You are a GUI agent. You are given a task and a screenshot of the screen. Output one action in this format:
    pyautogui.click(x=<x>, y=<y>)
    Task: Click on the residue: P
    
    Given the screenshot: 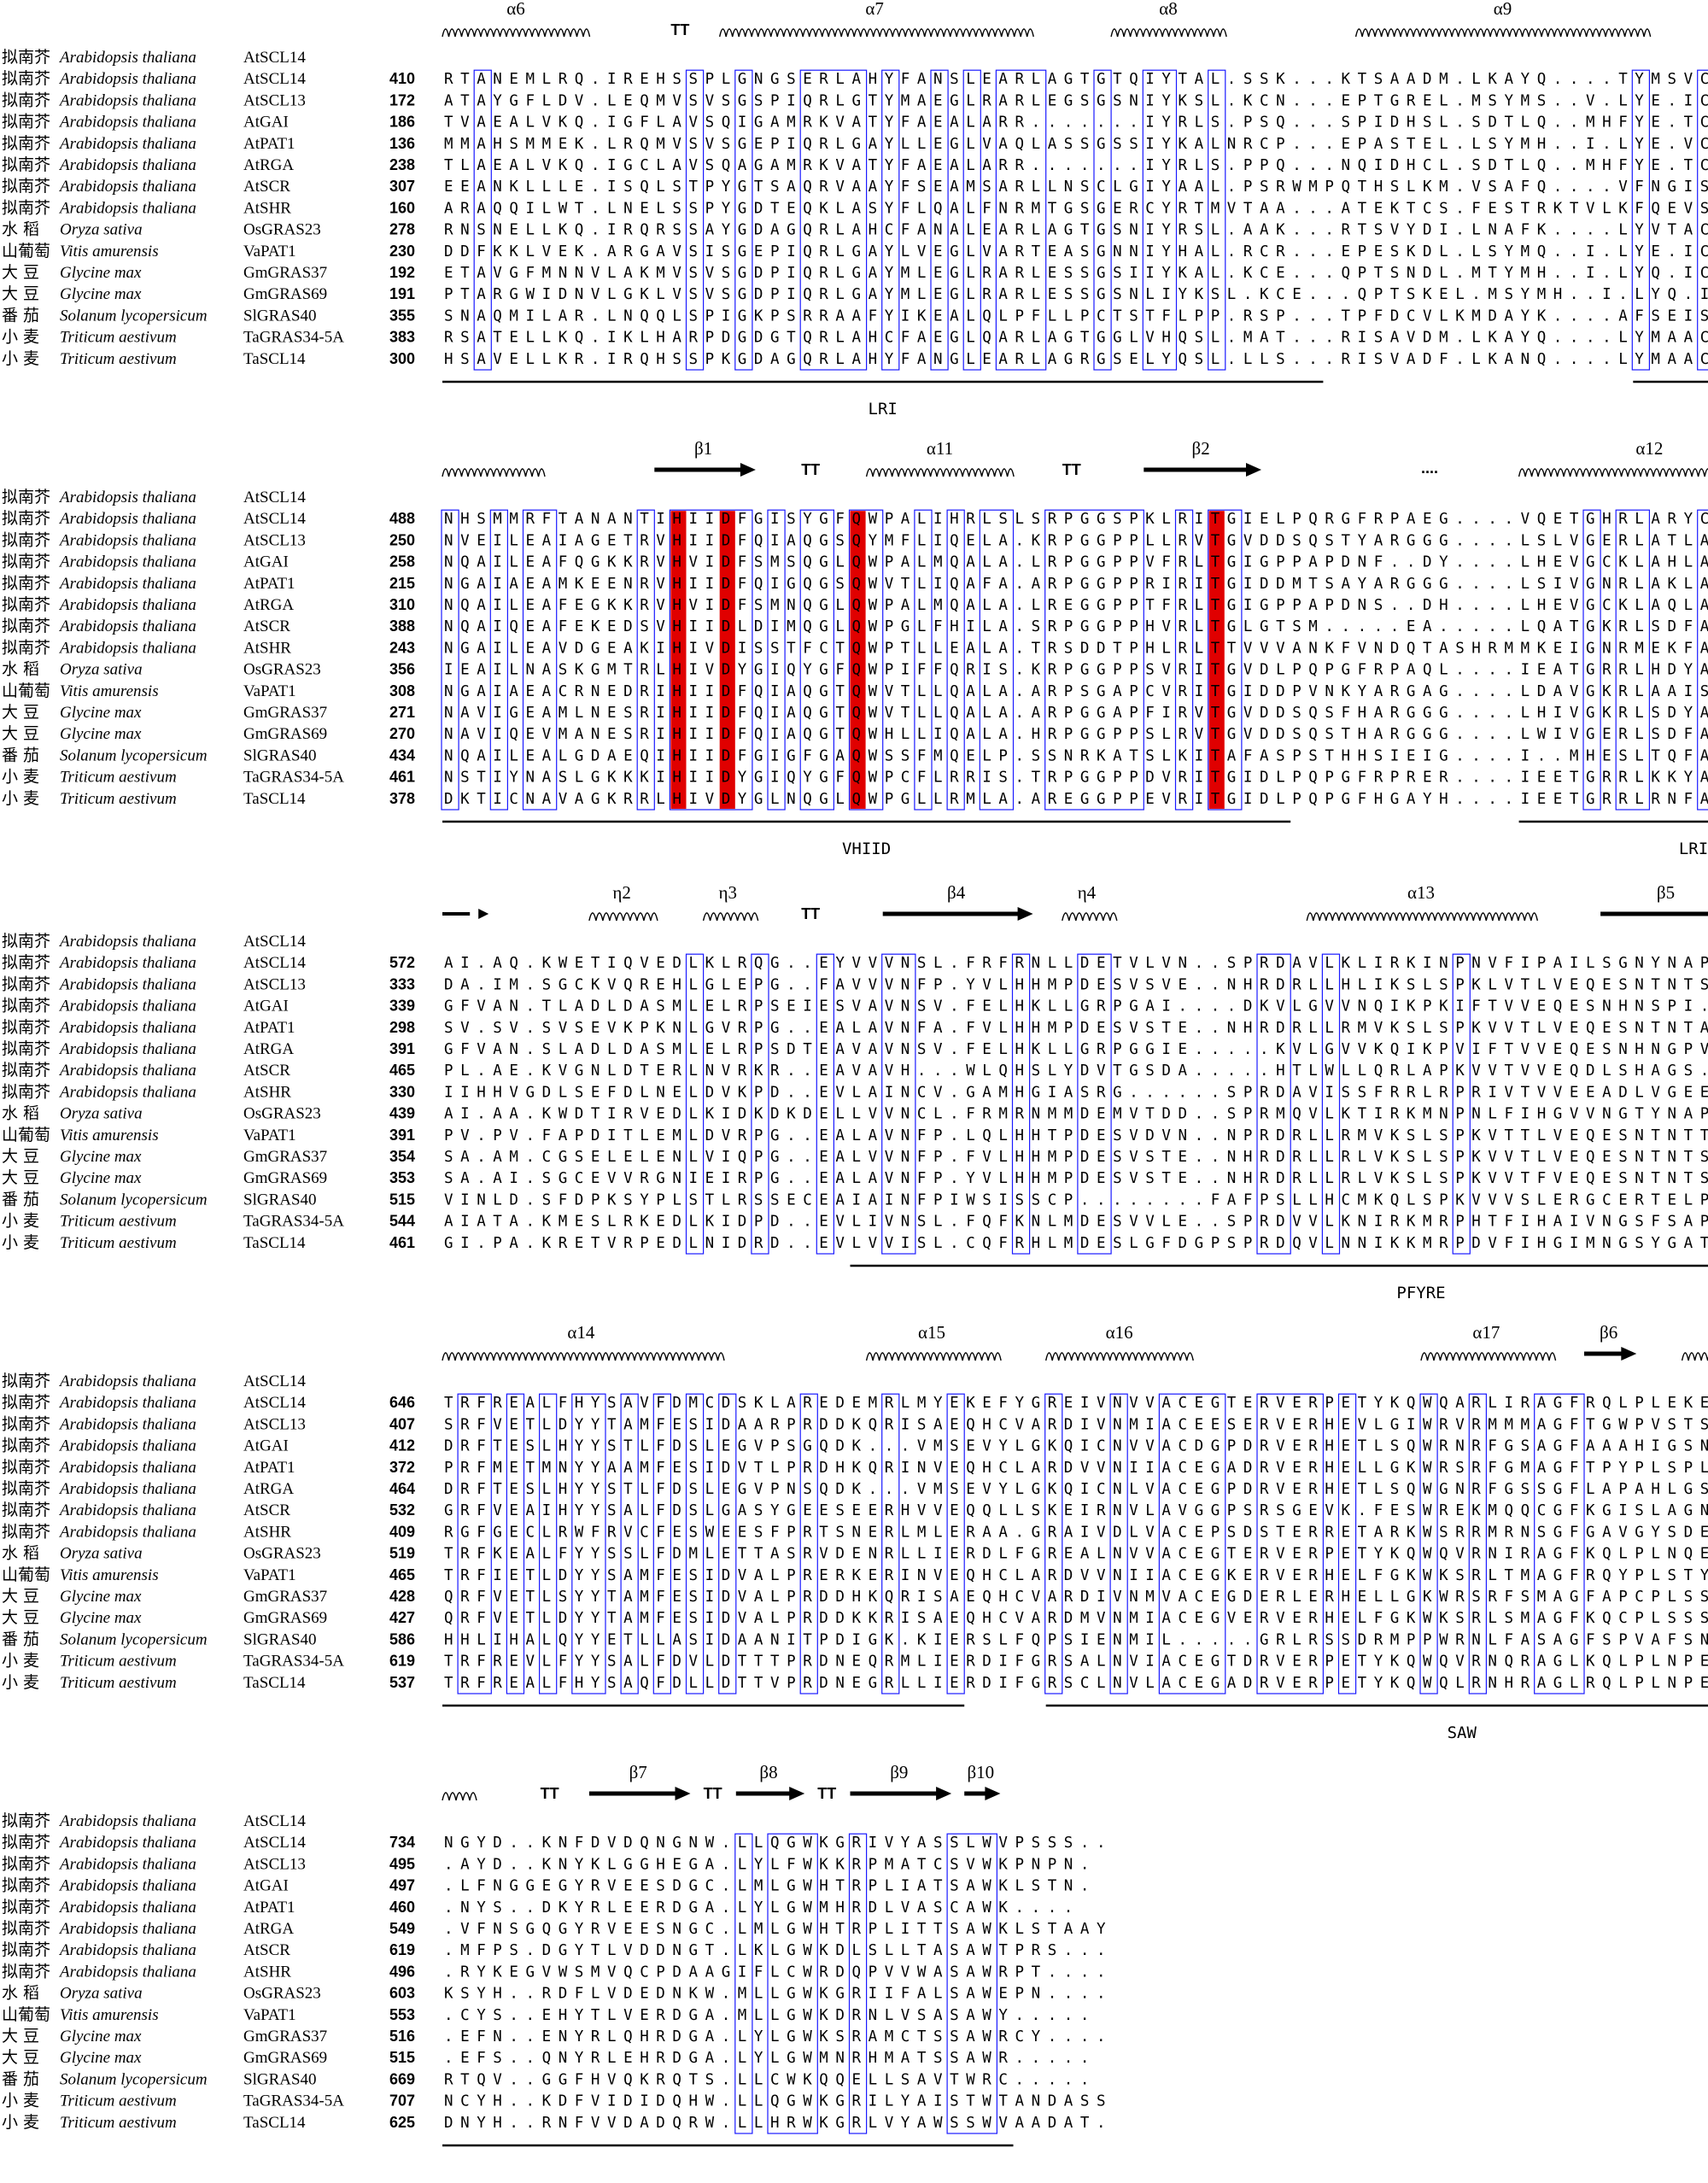 What is the action you would take?
    pyautogui.click(x=497, y=1243)
    